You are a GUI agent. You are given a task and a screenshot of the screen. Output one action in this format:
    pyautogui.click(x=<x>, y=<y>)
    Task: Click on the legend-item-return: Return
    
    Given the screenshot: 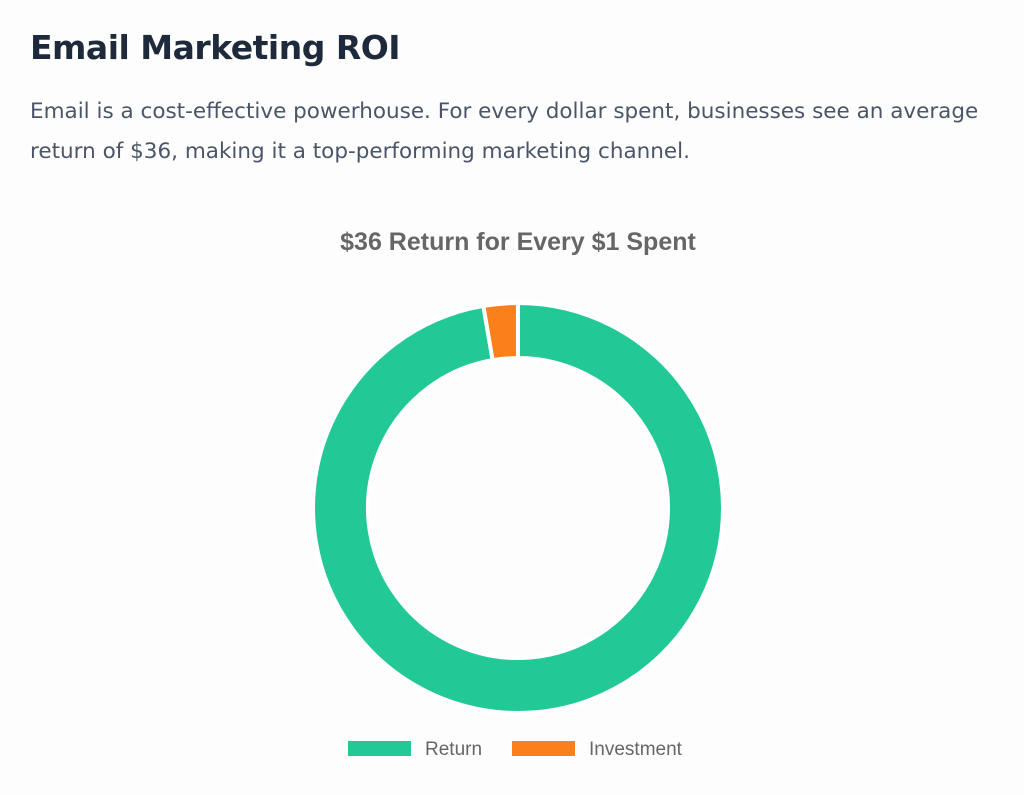 What is the action you would take?
    pyautogui.click(x=415, y=749)
    